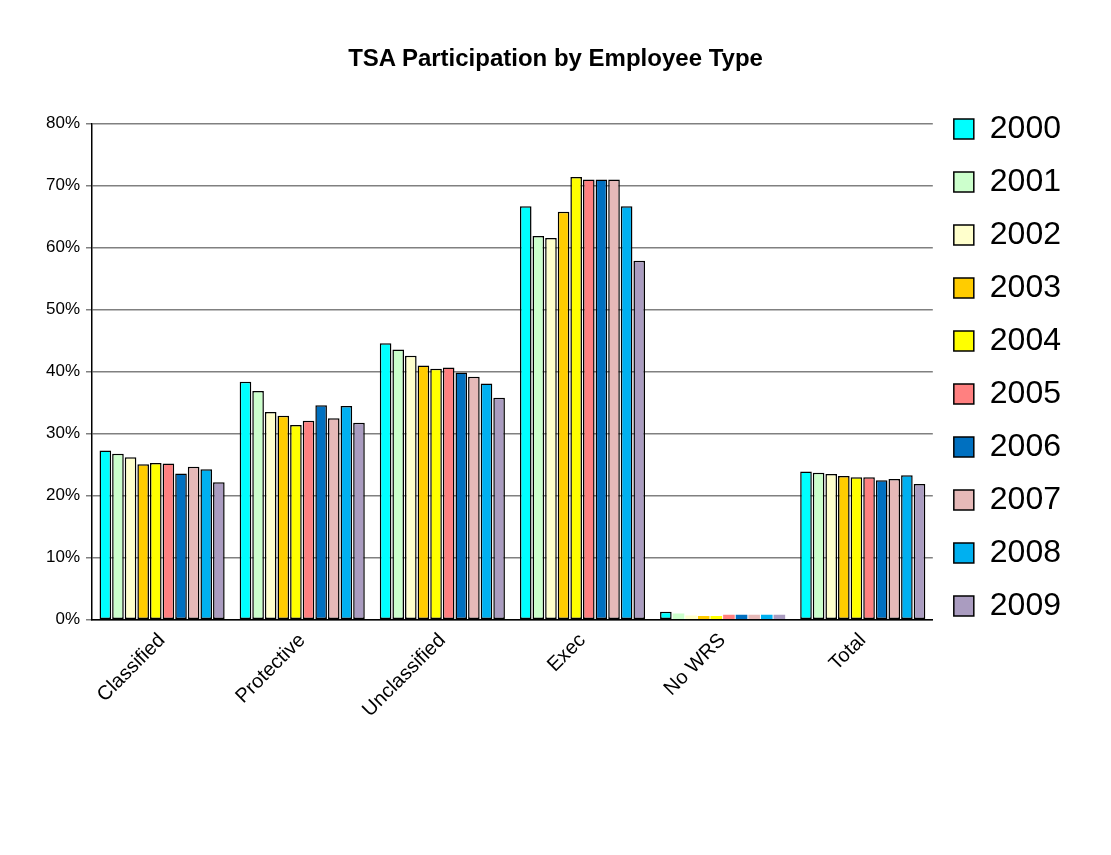 The height and width of the screenshot is (855, 1111). Describe the element at coordinates (1025, 338) in the screenshot. I see `legend-label: 2004` at that location.